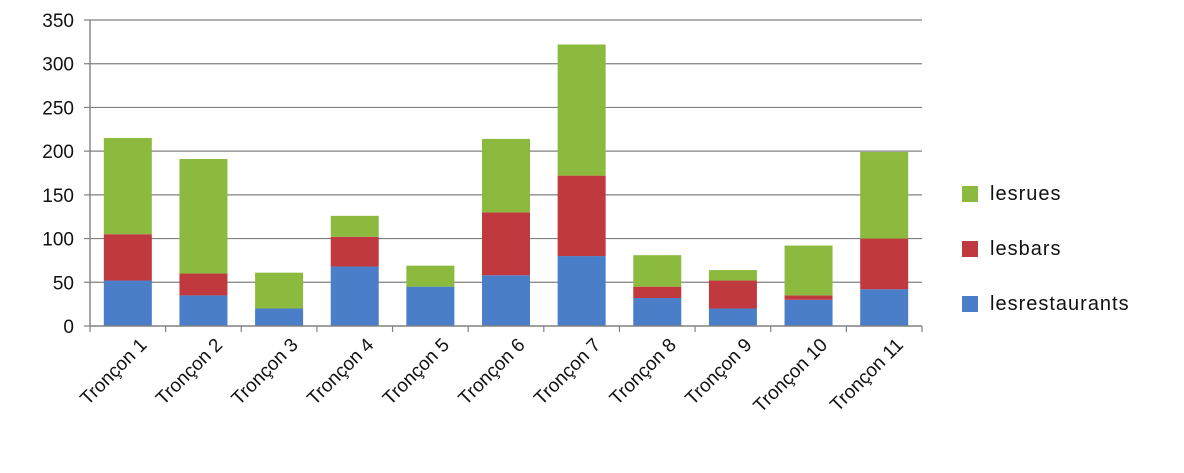 The height and width of the screenshot is (473, 1184). I want to click on y-tick-label: 100, so click(58, 240).